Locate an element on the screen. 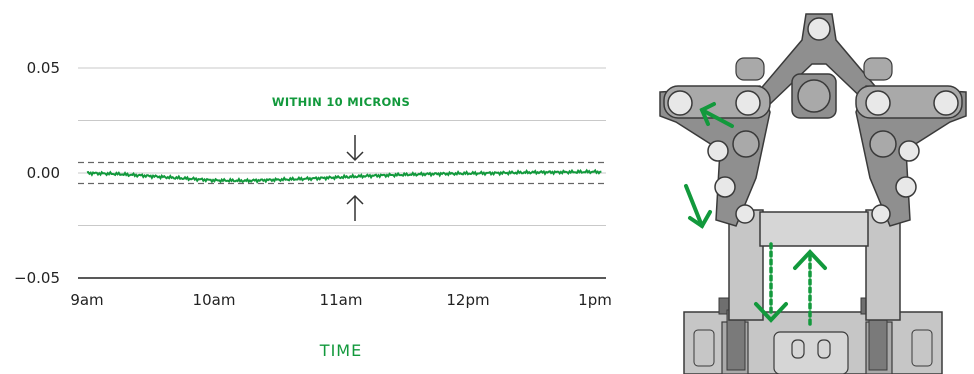  x-tick-label: 1pm is located at coordinates (595, 300).